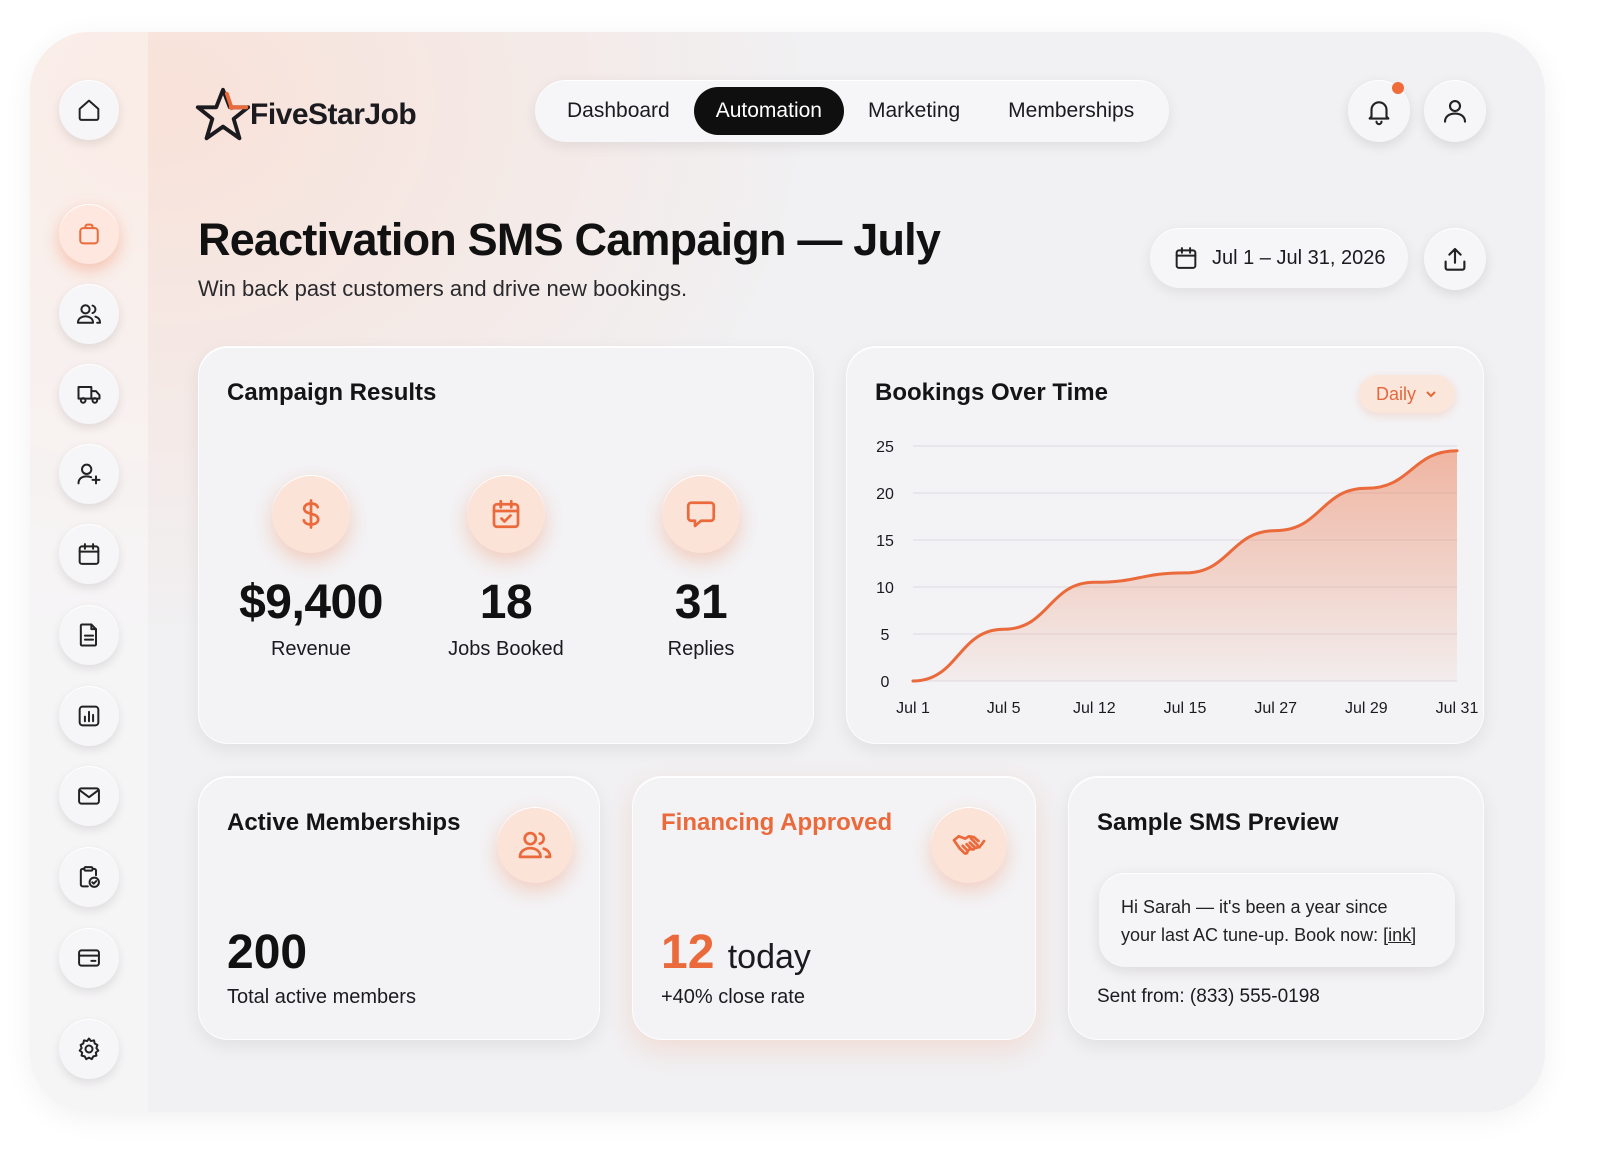 The height and width of the screenshot is (1155, 1600). I want to click on granularity-label: Daily, so click(1395, 393).